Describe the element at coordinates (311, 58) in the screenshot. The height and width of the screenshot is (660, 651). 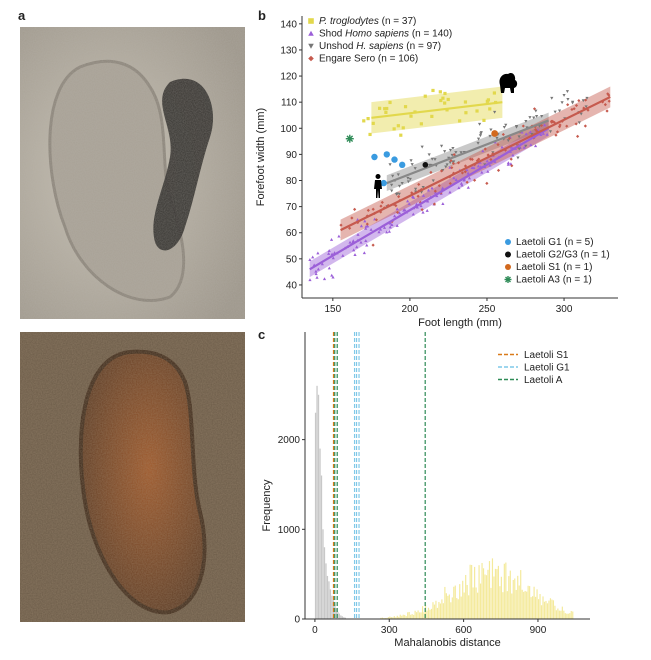
I see `legend-marker` at that location.